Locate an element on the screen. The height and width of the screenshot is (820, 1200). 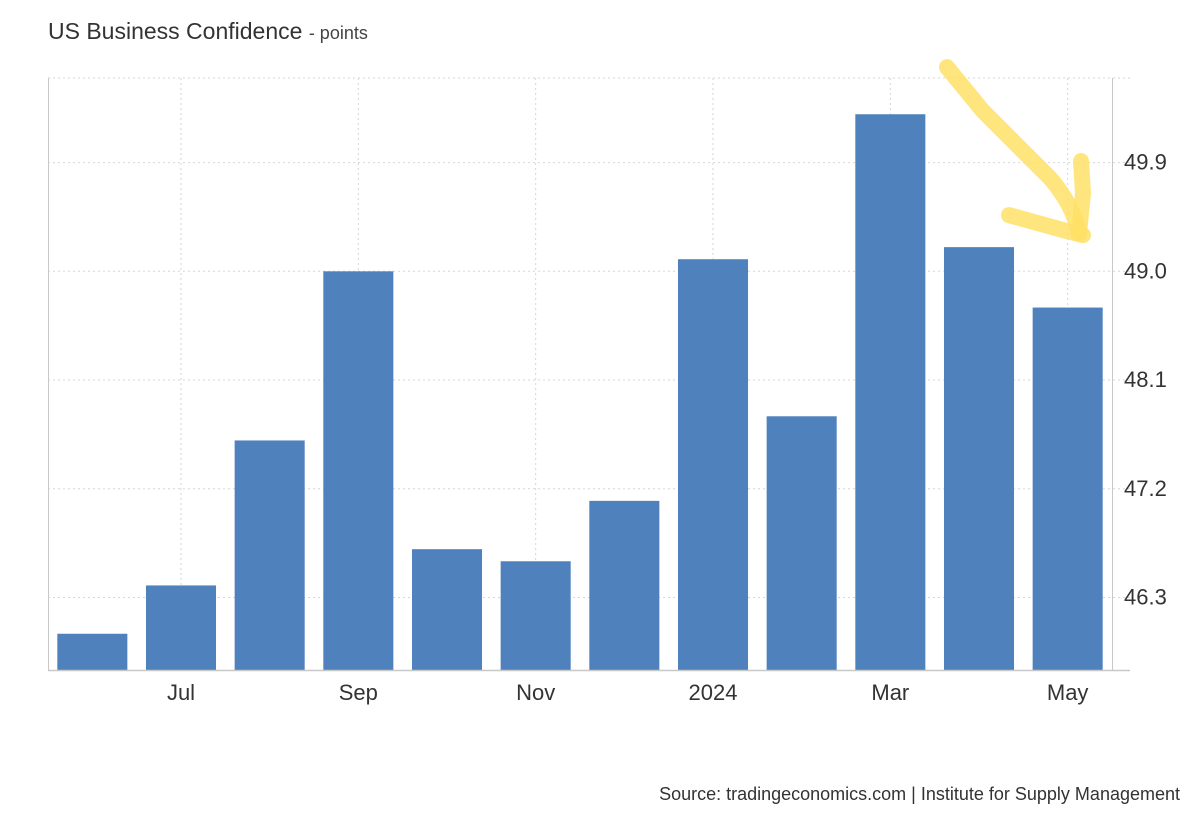
y-tick-labels: 46.3 47.2 48.1 49.0 49.9 is located at coordinates (1145, 380).